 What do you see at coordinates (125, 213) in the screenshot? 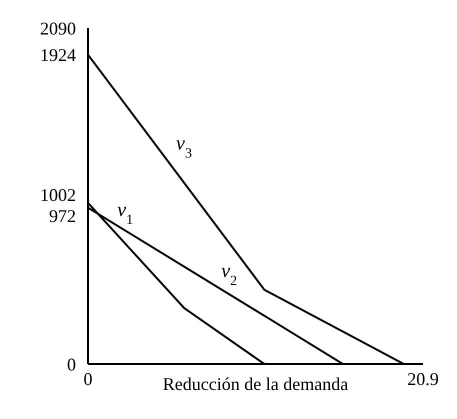
I see `series-label: v$_{1}$` at bounding box center [125, 213].